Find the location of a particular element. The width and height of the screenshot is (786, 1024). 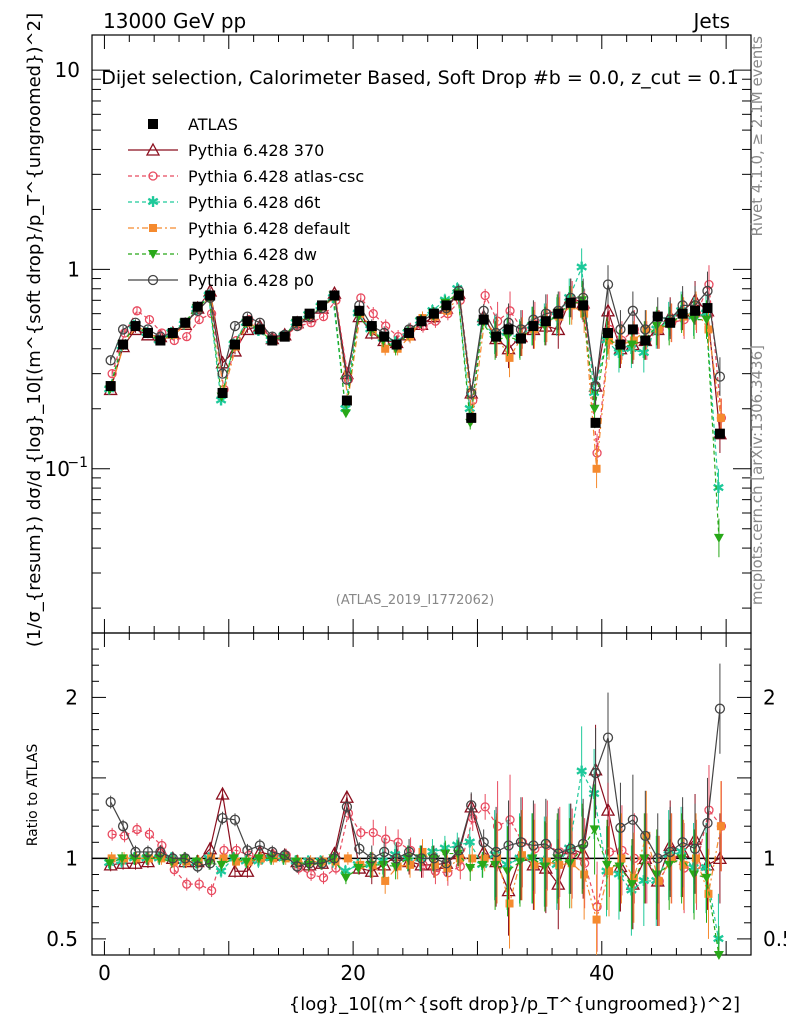

top-y-tick-exponent: −1 is located at coordinates (77, 463).